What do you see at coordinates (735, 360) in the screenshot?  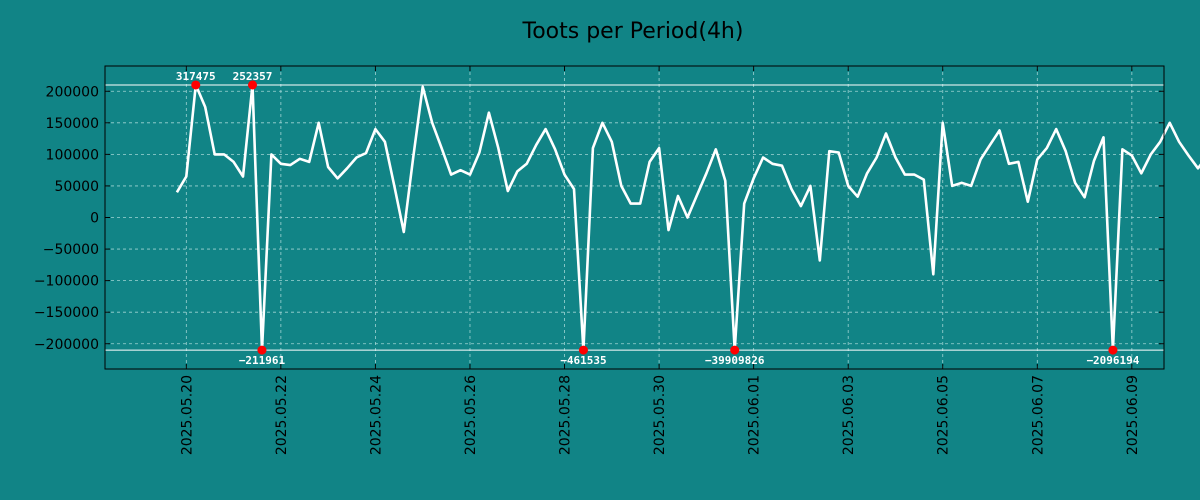 I see `outlier-label: −39909826` at bounding box center [735, 360].